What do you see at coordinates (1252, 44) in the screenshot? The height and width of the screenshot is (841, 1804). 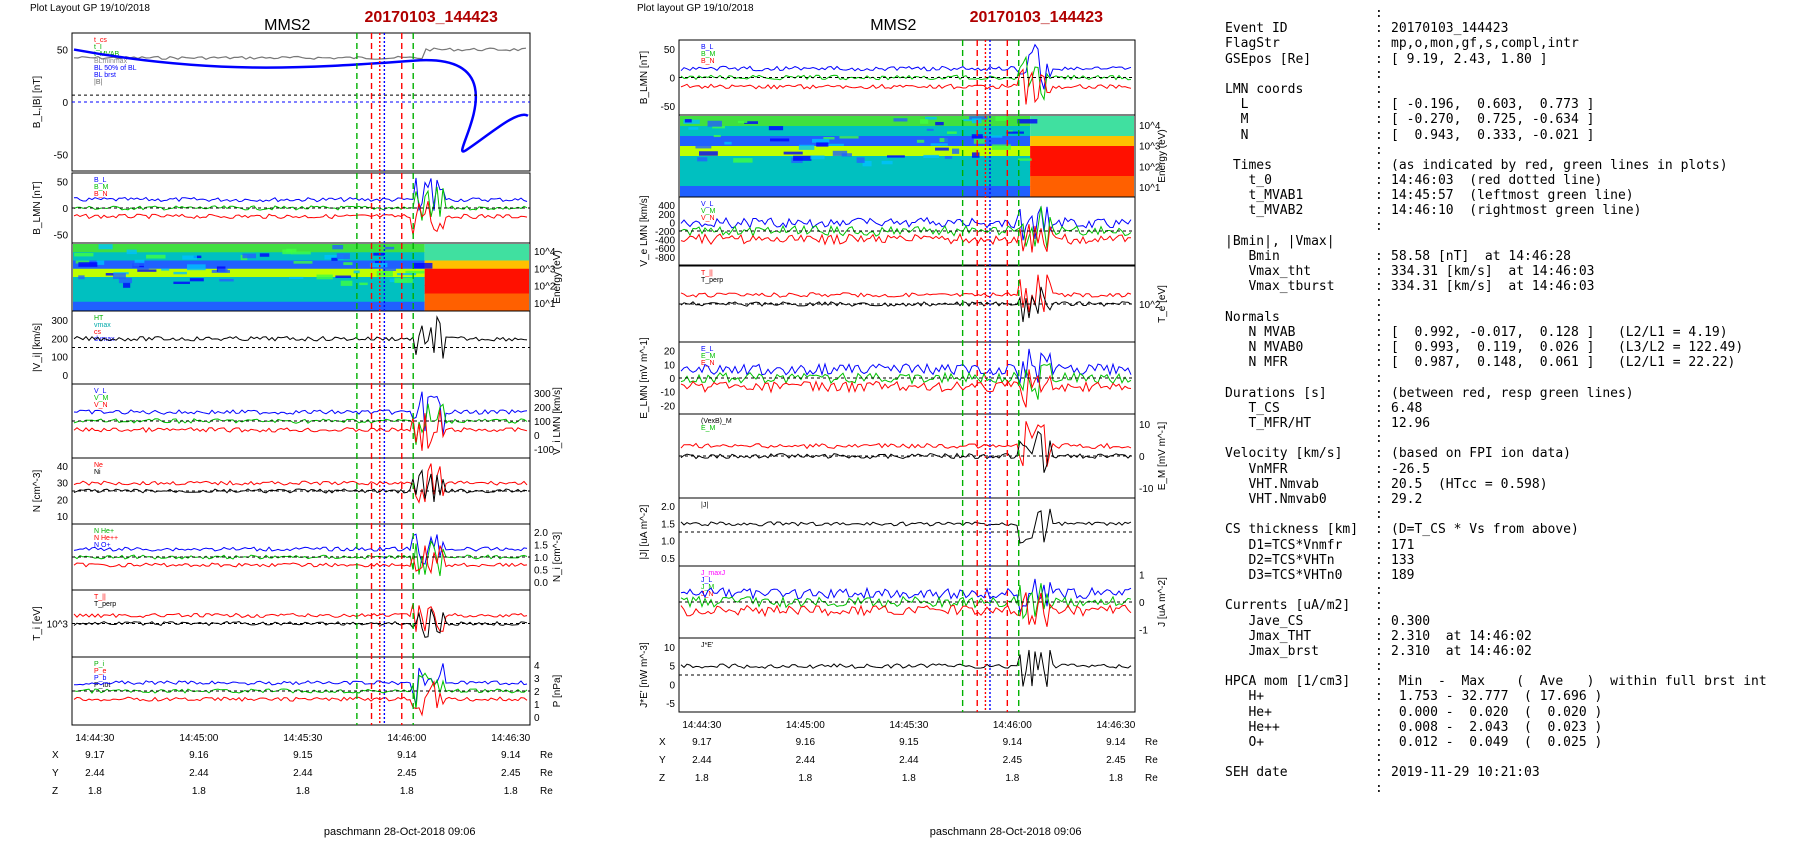 I see `info-k: FlagStr` at bounding box center [1252, 44].